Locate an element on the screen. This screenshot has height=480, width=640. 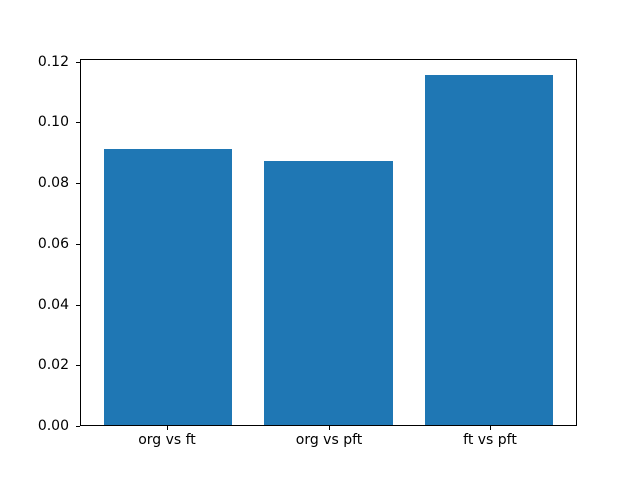
bar-ft-vs-pft is located at coordinates (489, 249).